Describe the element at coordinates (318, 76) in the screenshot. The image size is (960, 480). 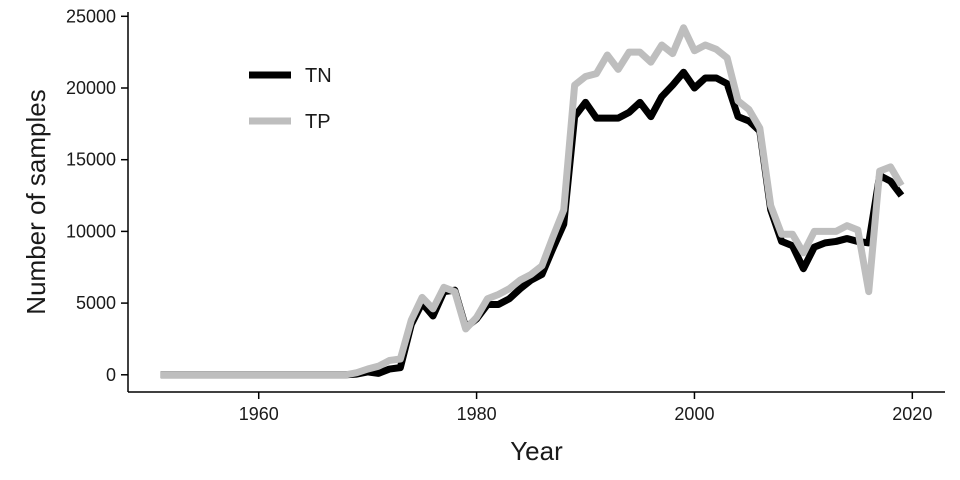
I see `legend-label-tn: TN` at that location.